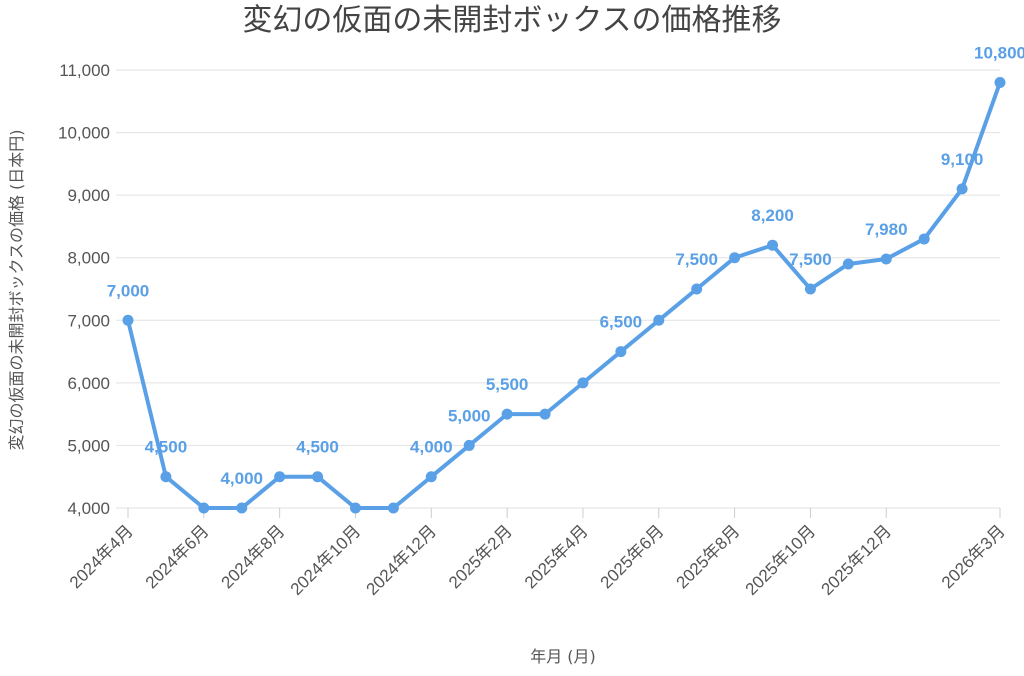 Image resolution: width=1024 pixels, height=676 pixels. Describe the element at coordinates (128, 290) in the screenshot. I see `data-label: 7,000` at that location.